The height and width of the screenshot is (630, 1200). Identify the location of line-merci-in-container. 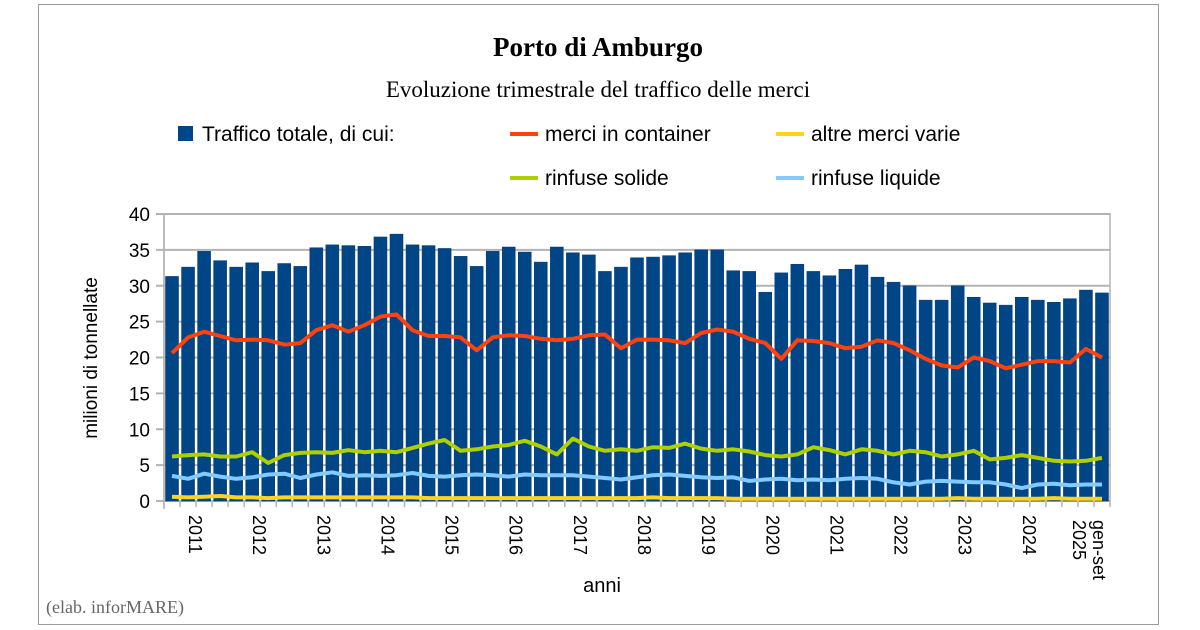
(636, 341).